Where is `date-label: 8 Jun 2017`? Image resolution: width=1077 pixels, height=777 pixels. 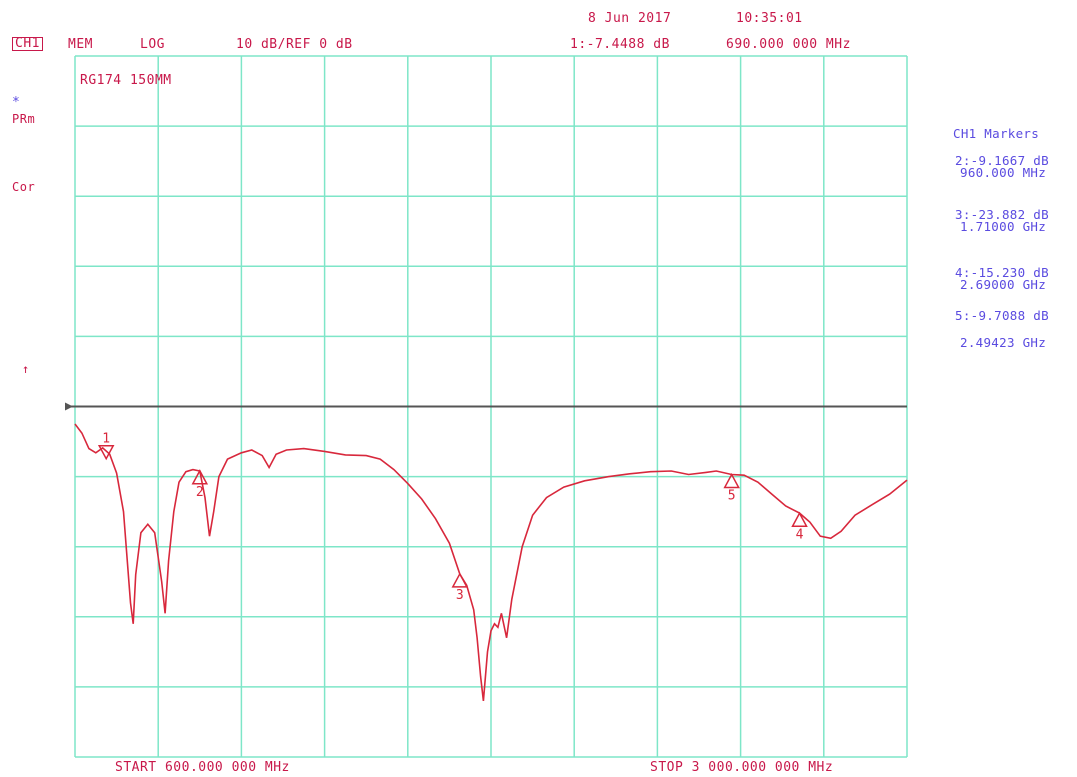 date-label: 8 Jun 2017 is located at coordinates (630, 18).